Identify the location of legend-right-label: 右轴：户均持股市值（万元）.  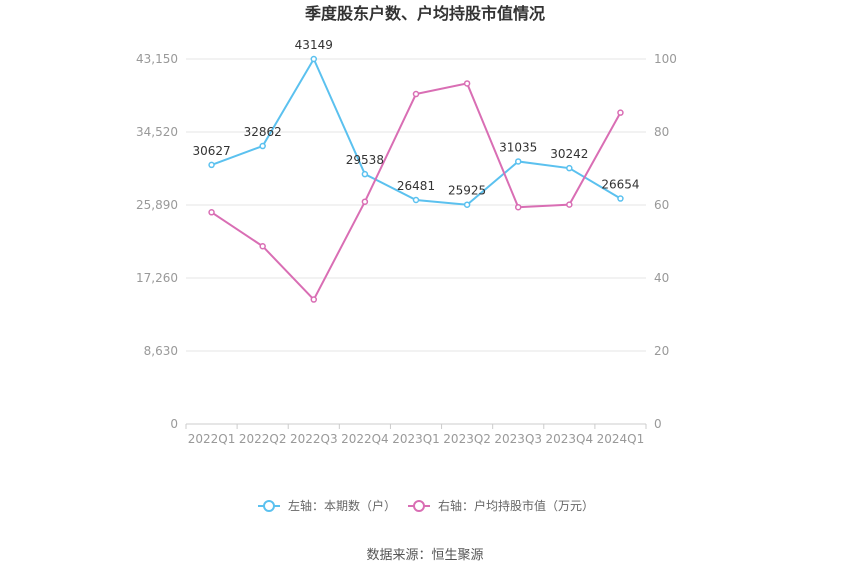
(516, 505).